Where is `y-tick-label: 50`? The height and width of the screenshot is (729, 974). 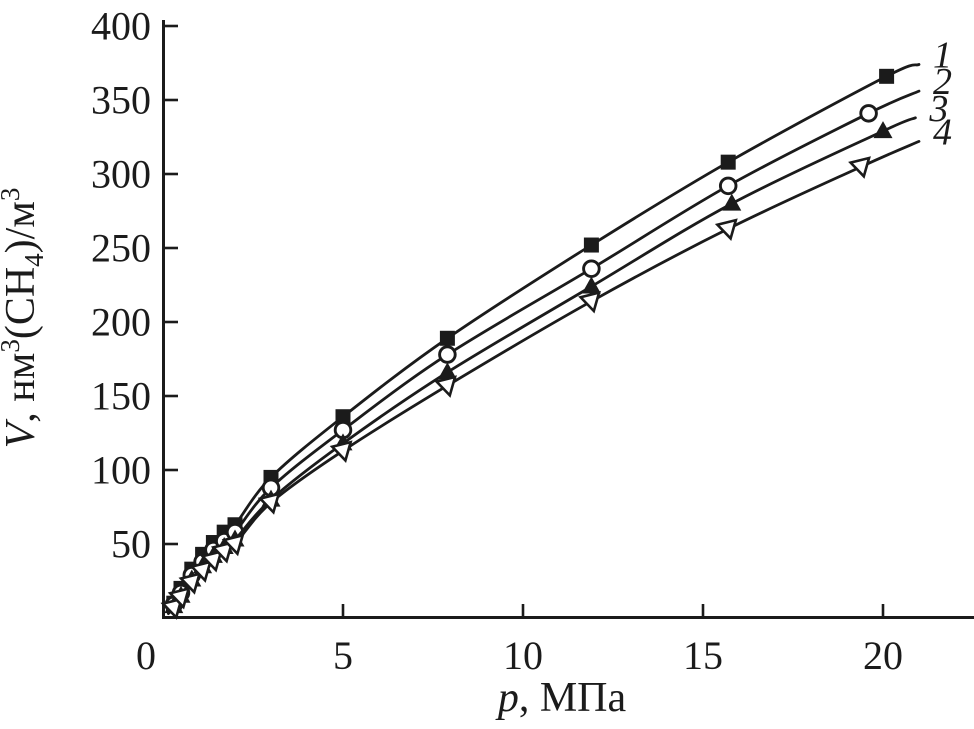
y-tick-label: 50 is located at coordinates (131, 544).